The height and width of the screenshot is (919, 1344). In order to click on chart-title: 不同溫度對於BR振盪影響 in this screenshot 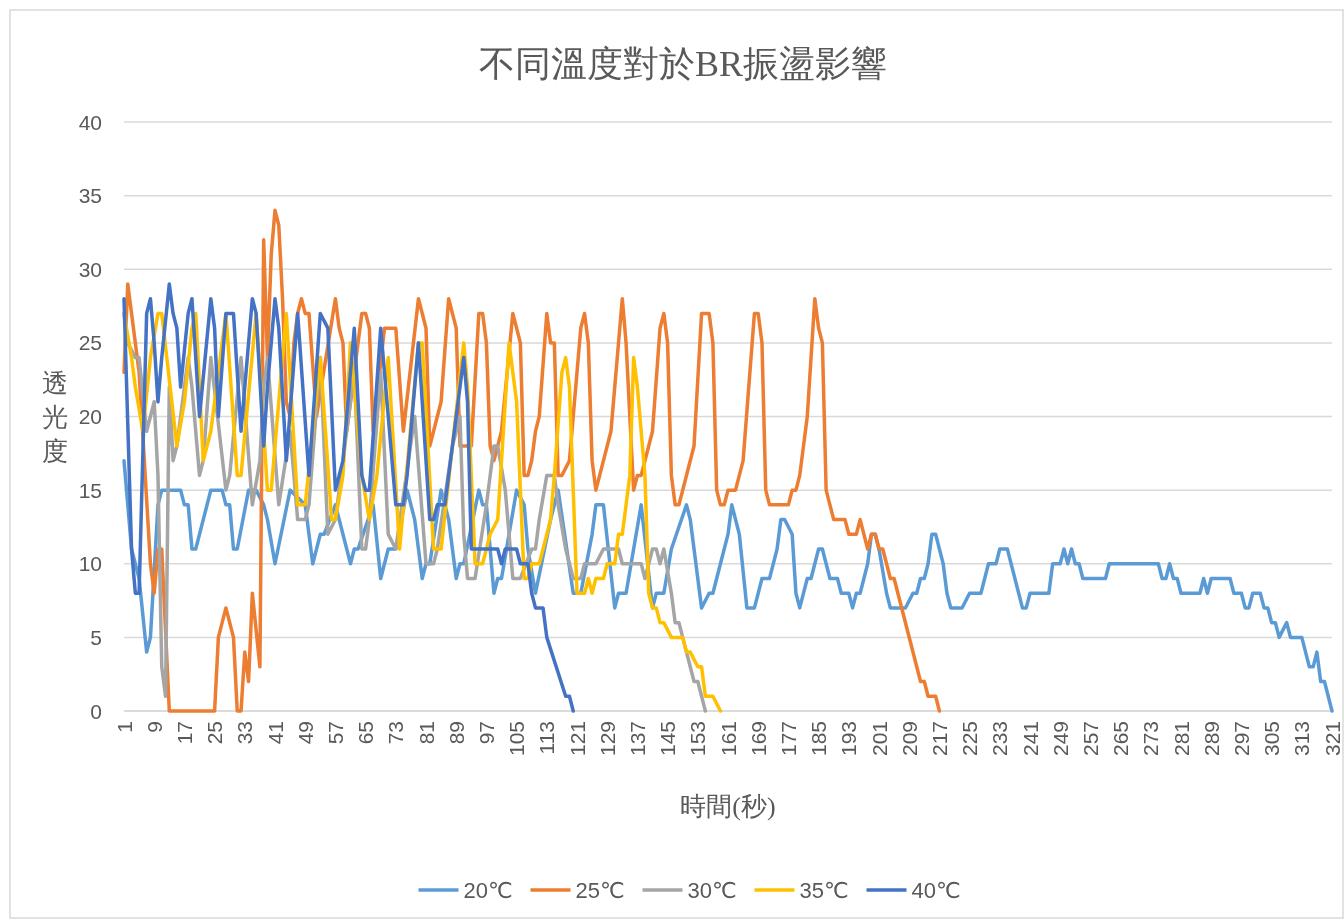, I will do `click(683, 64)`.